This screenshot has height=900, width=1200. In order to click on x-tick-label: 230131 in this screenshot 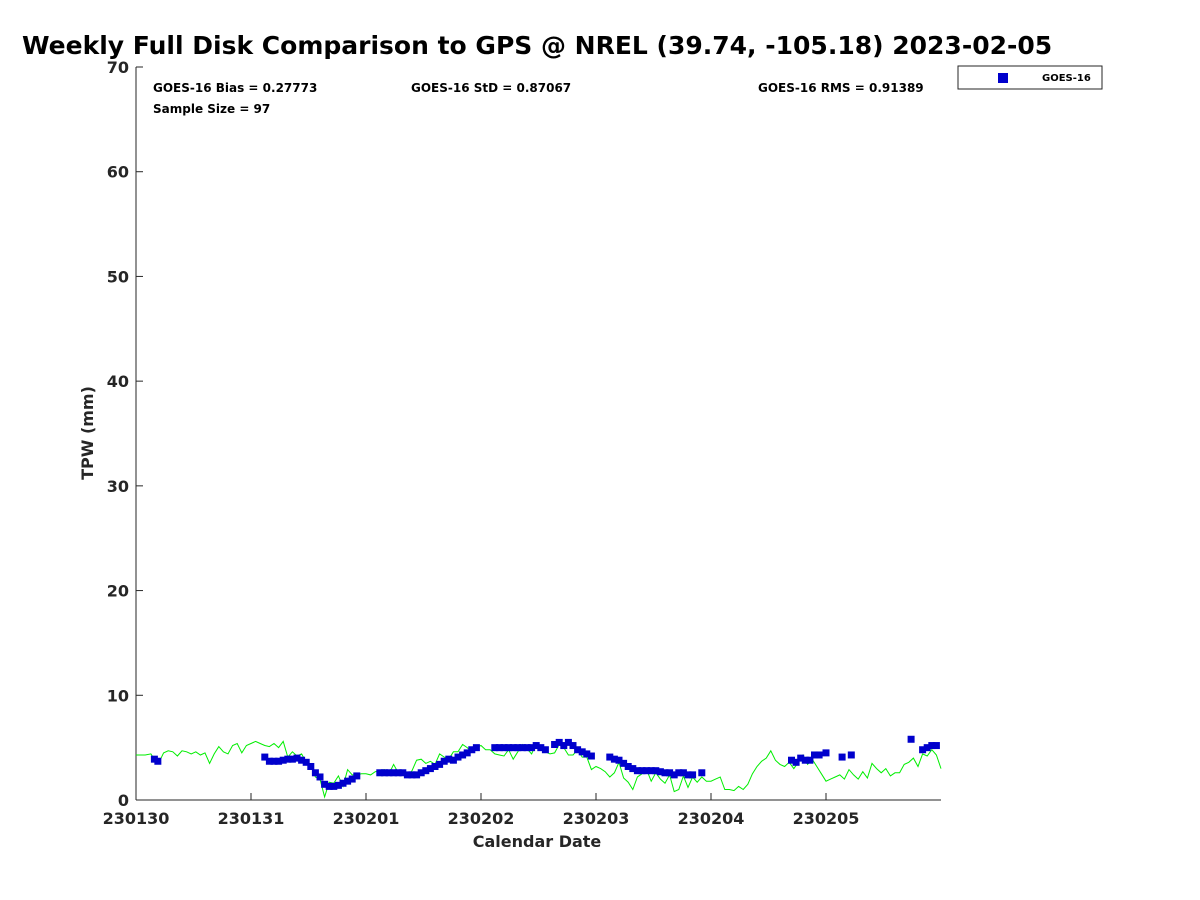, I will do `click(251, 818)`.